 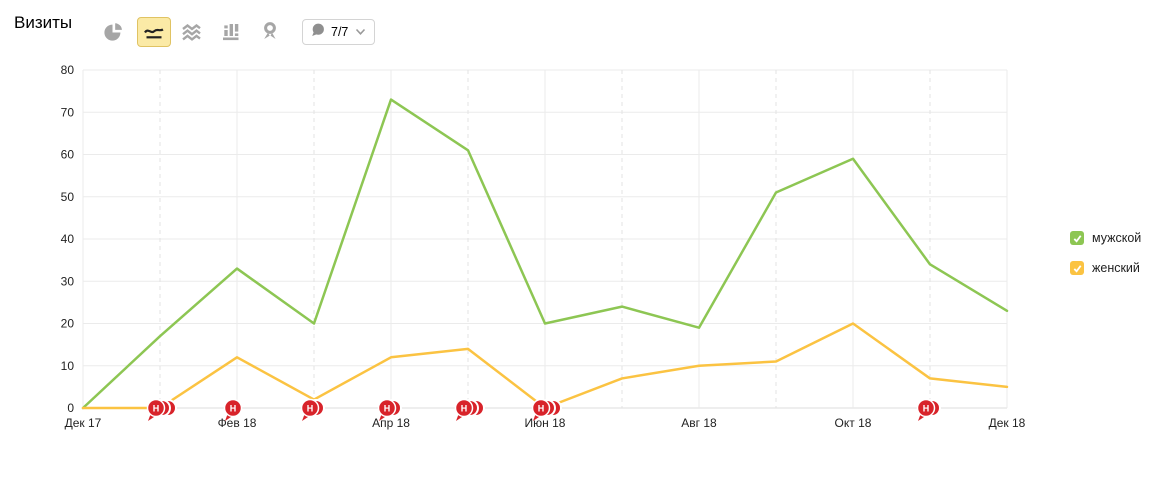 I want to click on x-axis-tick-label: Дек 18, so click(x=1007, y=423).